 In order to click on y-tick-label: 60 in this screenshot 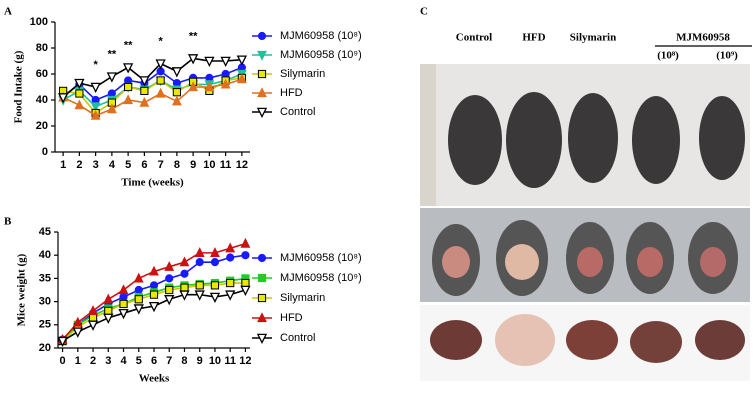, I will do `click(42, 74)`.